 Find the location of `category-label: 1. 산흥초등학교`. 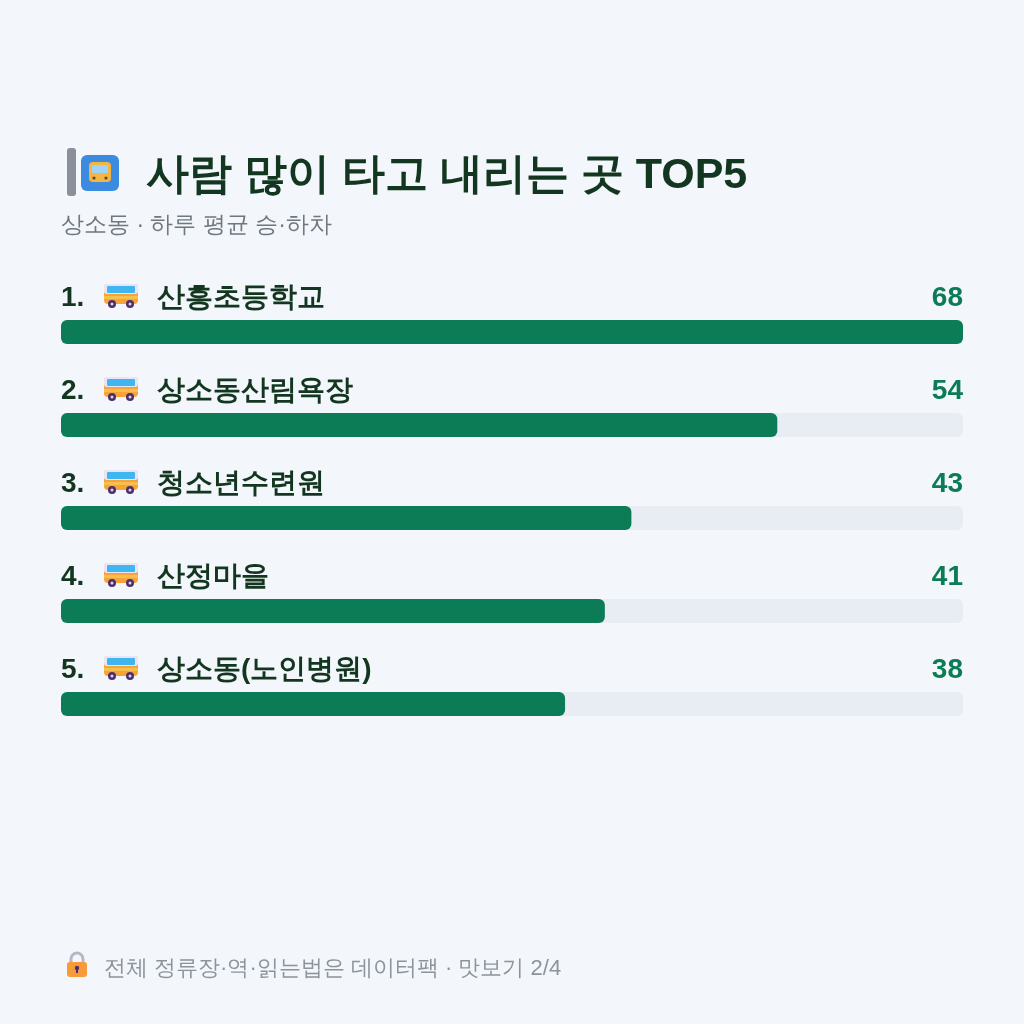

category-label: 1. 산흥초등학교 is located at coordinates (193, 296).